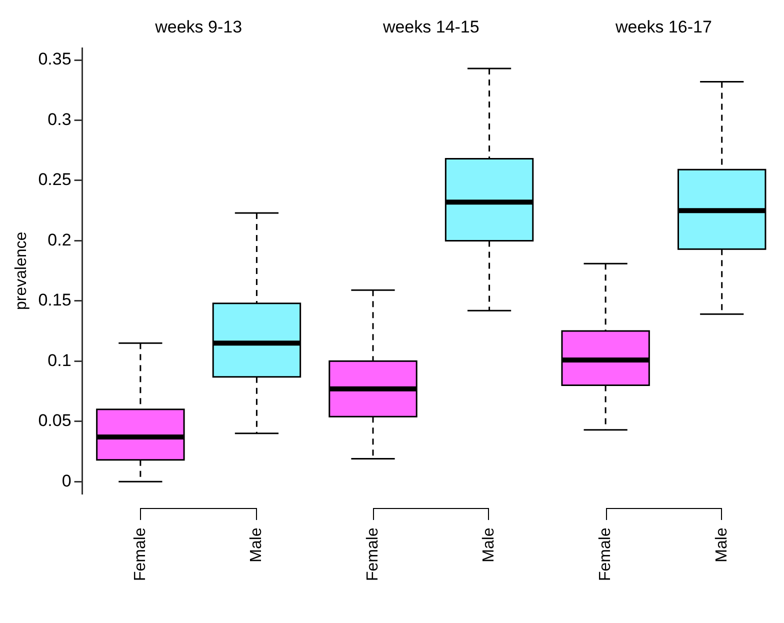 The height and width of the screenshot is (623, 784). I want to click on y-tick-label: 0.3, so click(60, 119).